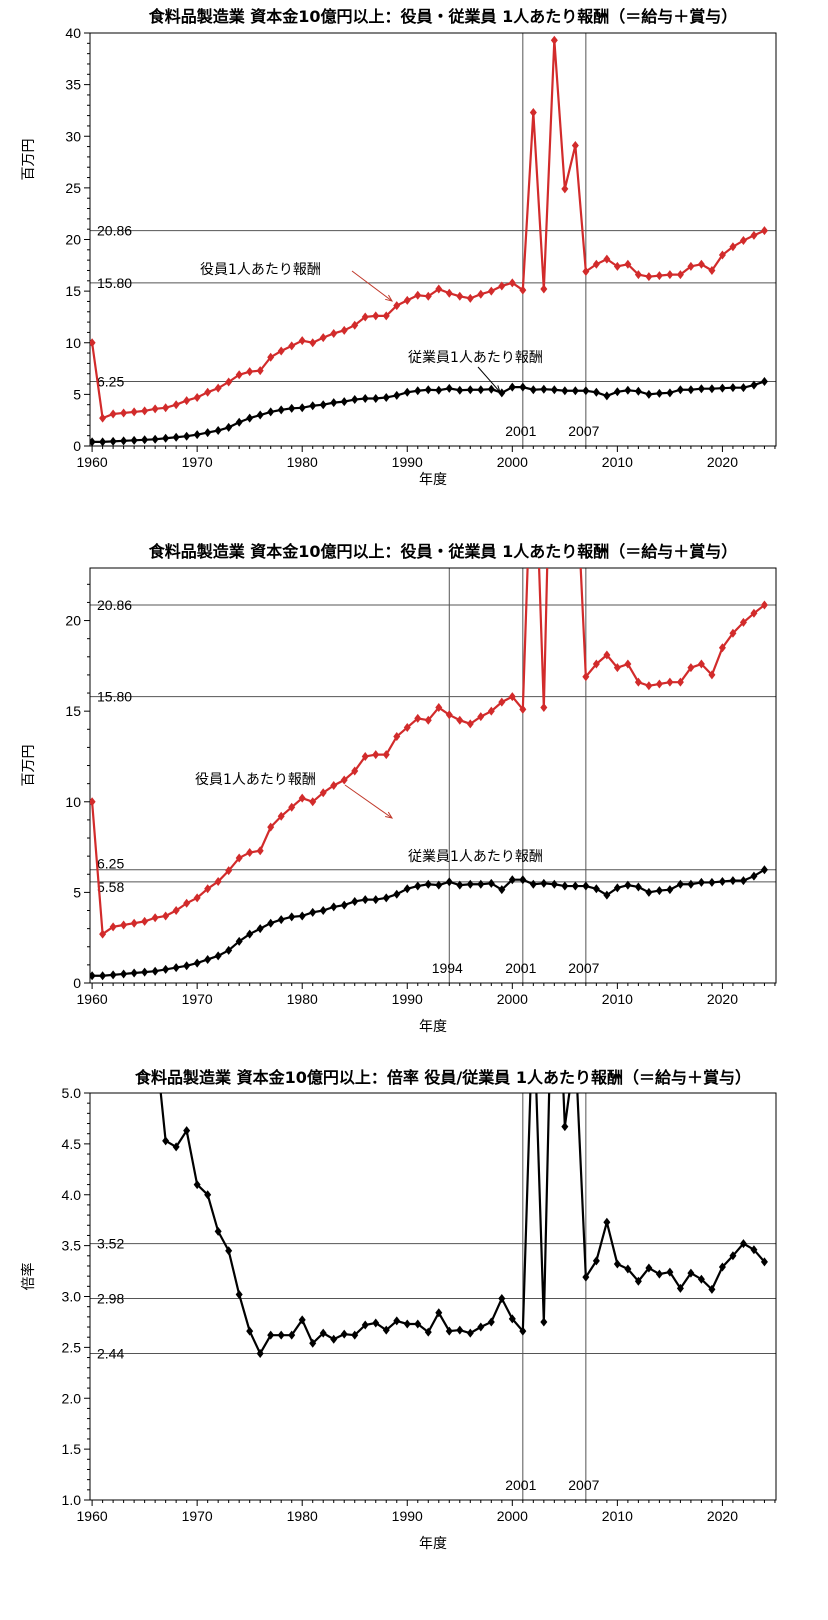 The width and height of the screenshot is (828, 1620). I want to click on x-axis-label: 年度, so click(433, 480).